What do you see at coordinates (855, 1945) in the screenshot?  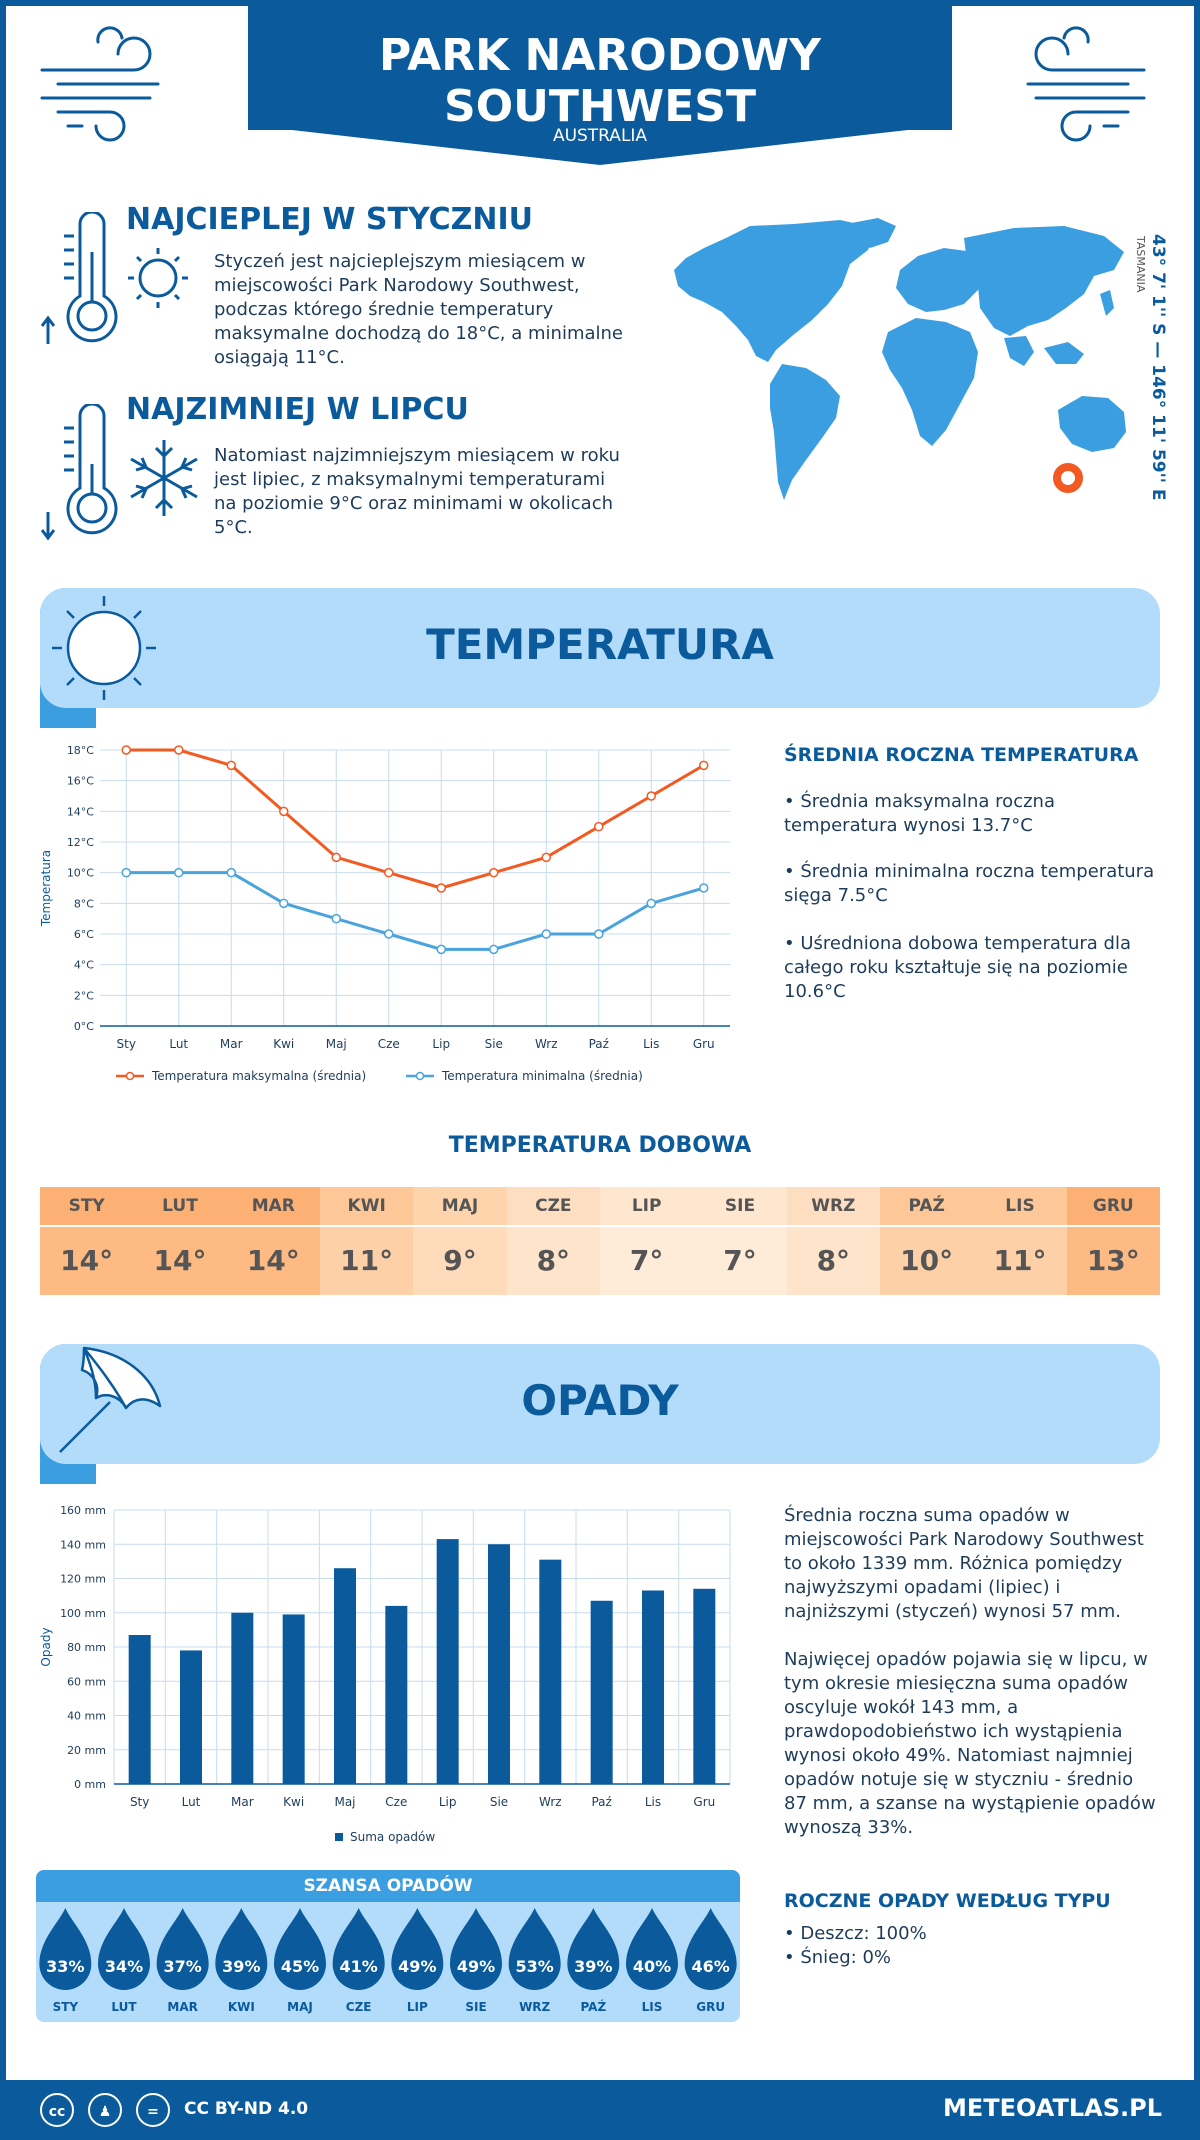 I see `precipitation-type-list: • Deszcz: 100% • Śnieg: 0%` at bounding box center [855, 1945].